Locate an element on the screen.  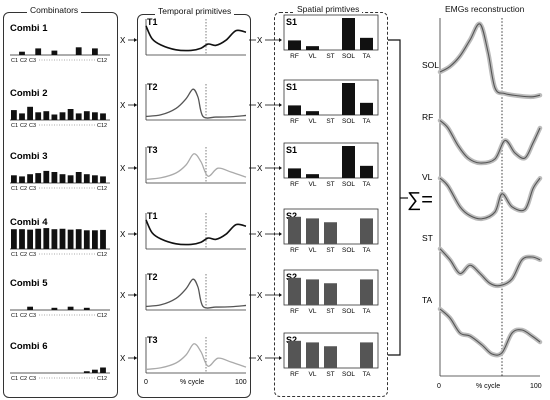
temporal-label: T3 is located at coordinates (152, 150).